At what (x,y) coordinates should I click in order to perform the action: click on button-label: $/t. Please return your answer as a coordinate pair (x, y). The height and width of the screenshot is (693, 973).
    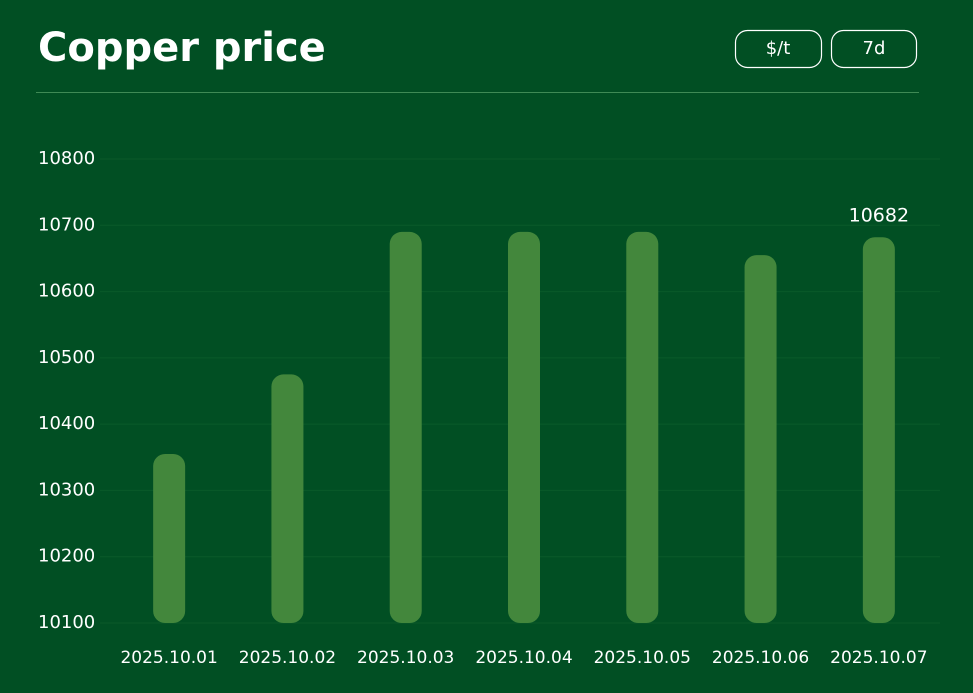
    Looking at the image, I should click on (778, 48).